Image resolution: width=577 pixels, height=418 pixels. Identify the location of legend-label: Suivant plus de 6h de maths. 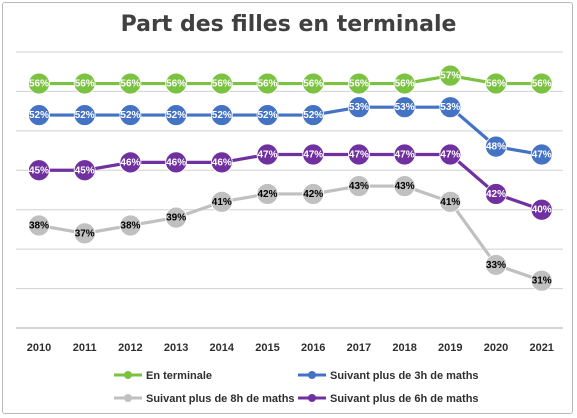
(404, 399).